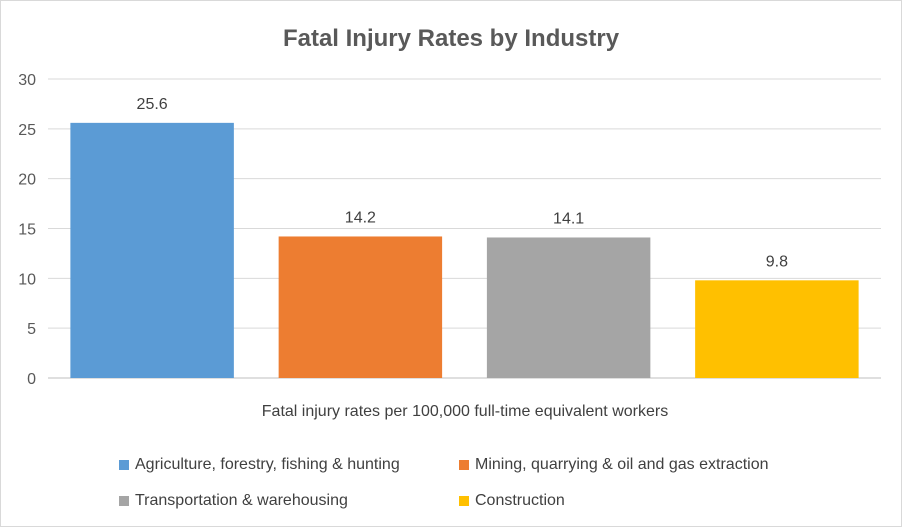  I want to click on data-label: 25.6, so click(152, 104).